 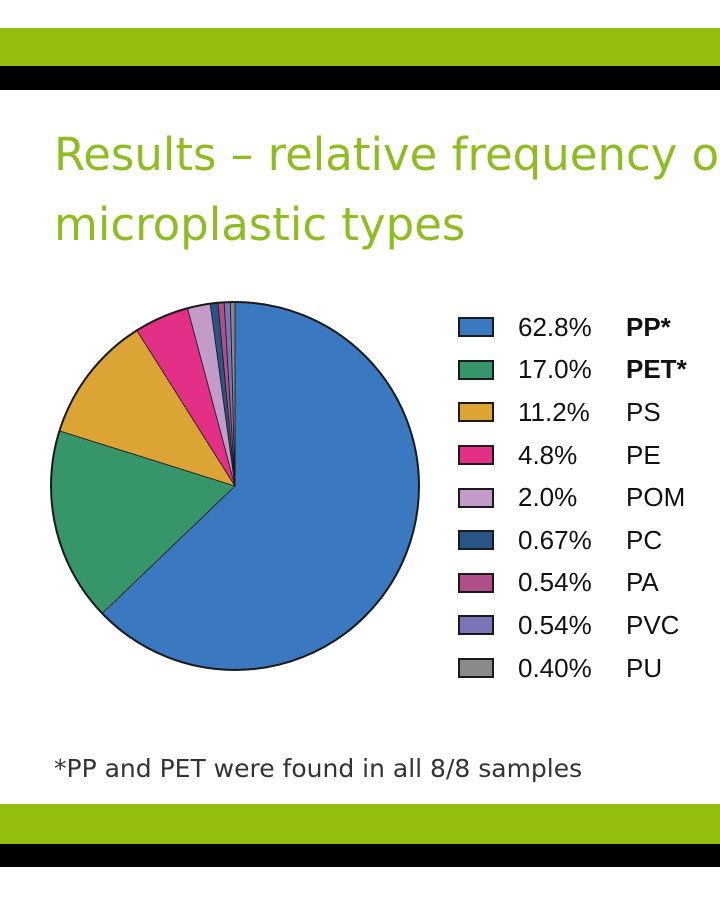 What do you see at coordinates (555, 369) in the screenshot?
I see `legend-percent: 17.0%` at bounding box center [555, 369].